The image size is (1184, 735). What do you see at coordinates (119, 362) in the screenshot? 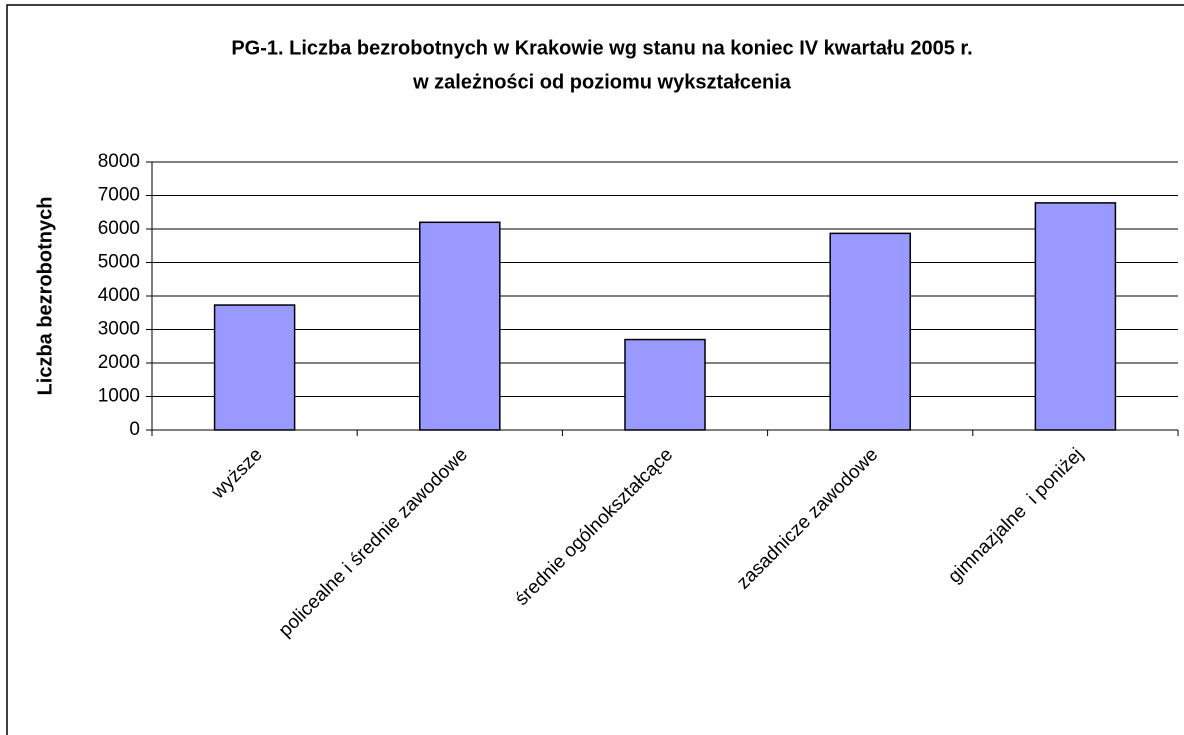
I see `y-tick-label: 2000` at bounding box center [119, 362].